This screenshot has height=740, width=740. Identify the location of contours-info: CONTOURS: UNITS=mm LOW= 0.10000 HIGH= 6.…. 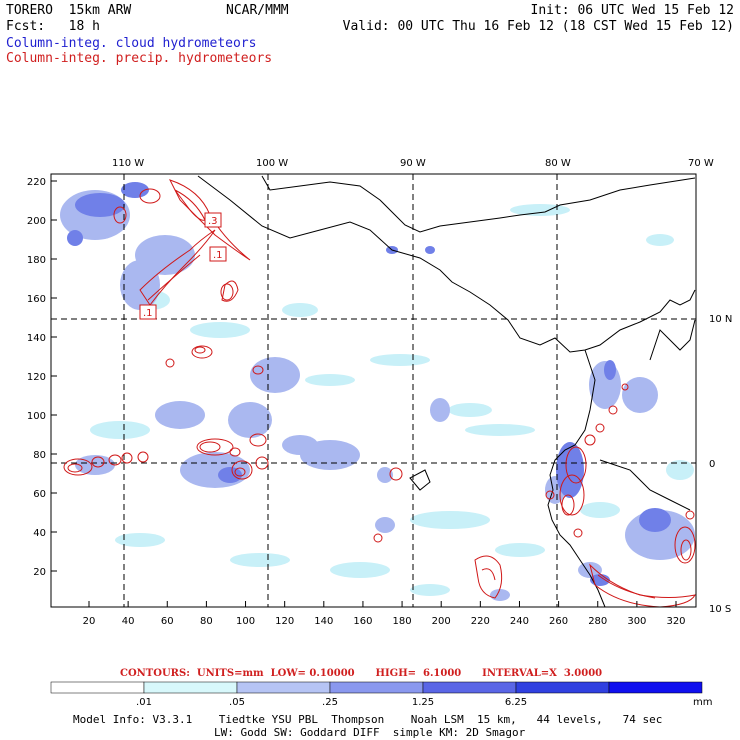
(361, 673).